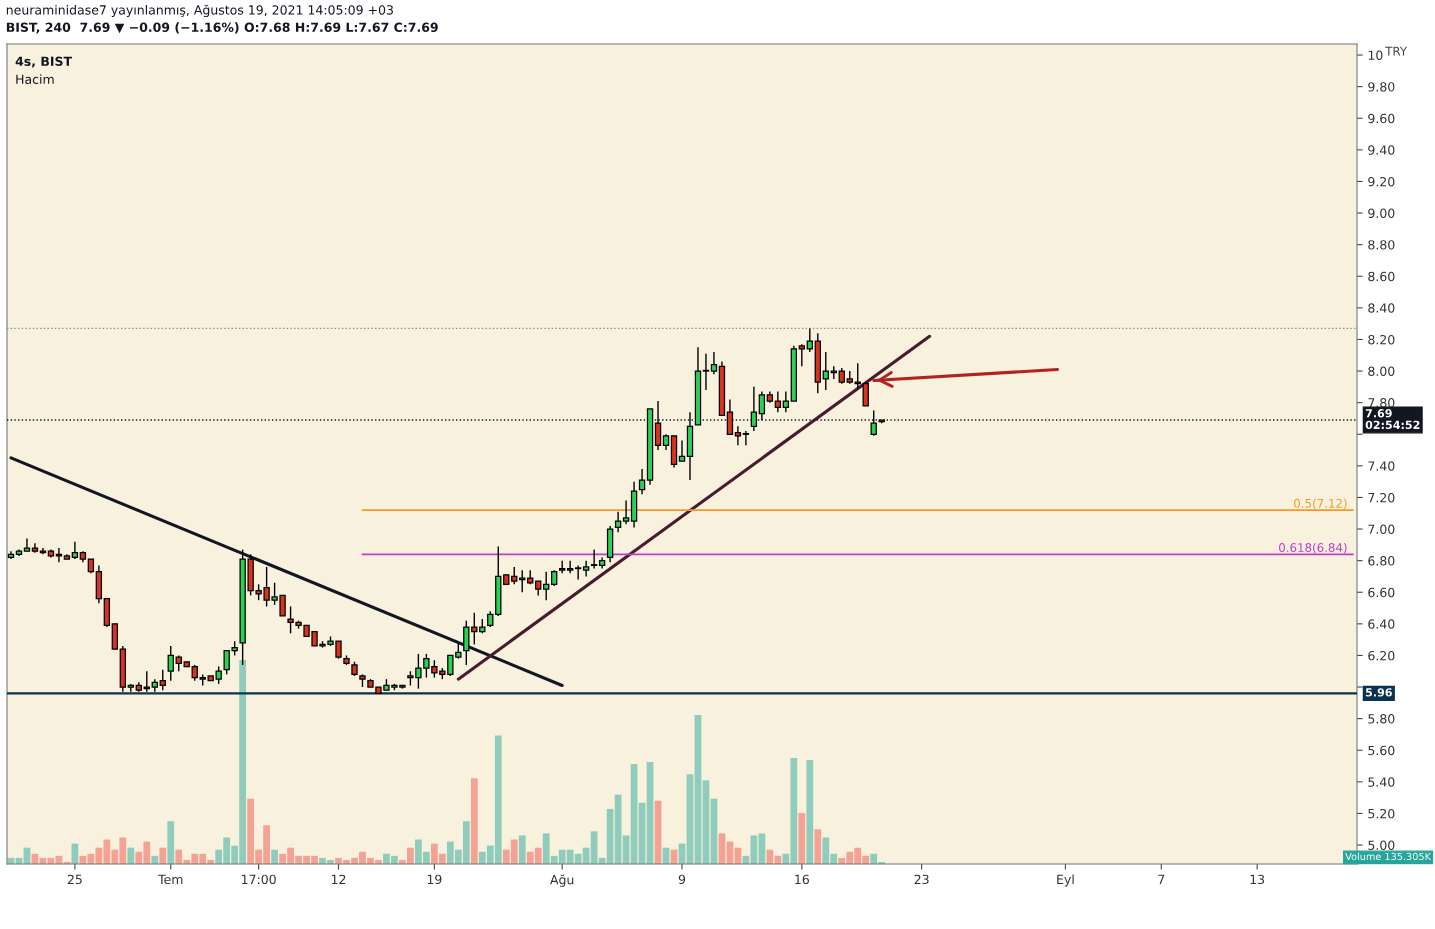 Image resolution: width=1435 pixels, height=929 pixels. I want to click on y-tick-label: 8.20, so click(1381, 339).